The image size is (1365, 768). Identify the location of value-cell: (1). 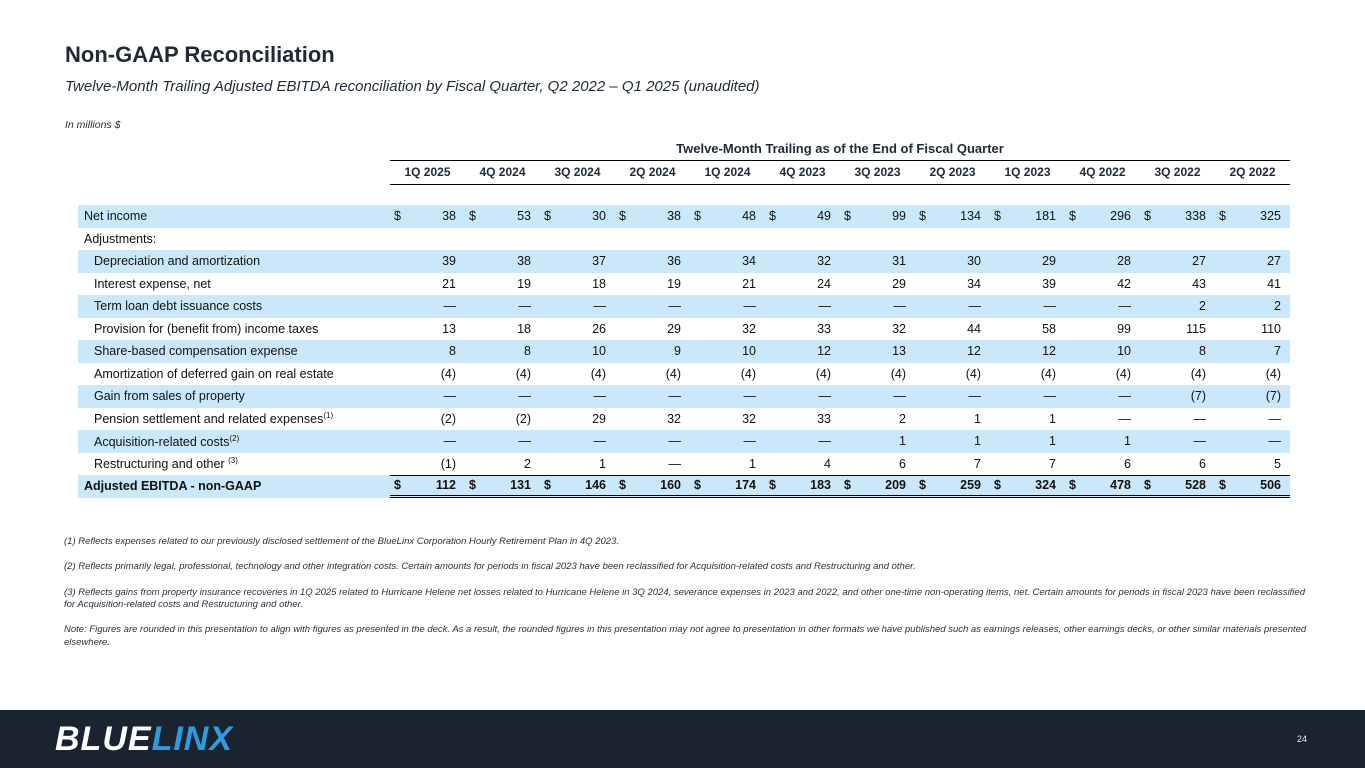
(427, 464).